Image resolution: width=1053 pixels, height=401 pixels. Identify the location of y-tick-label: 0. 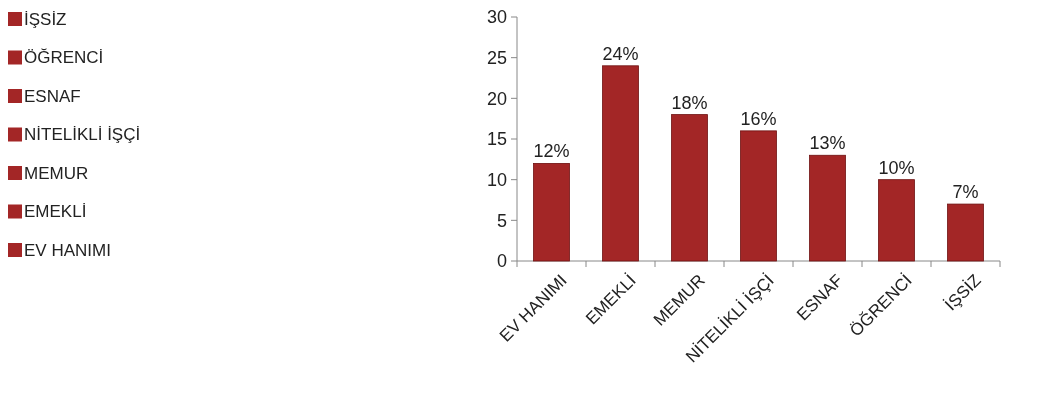
(501, 261).